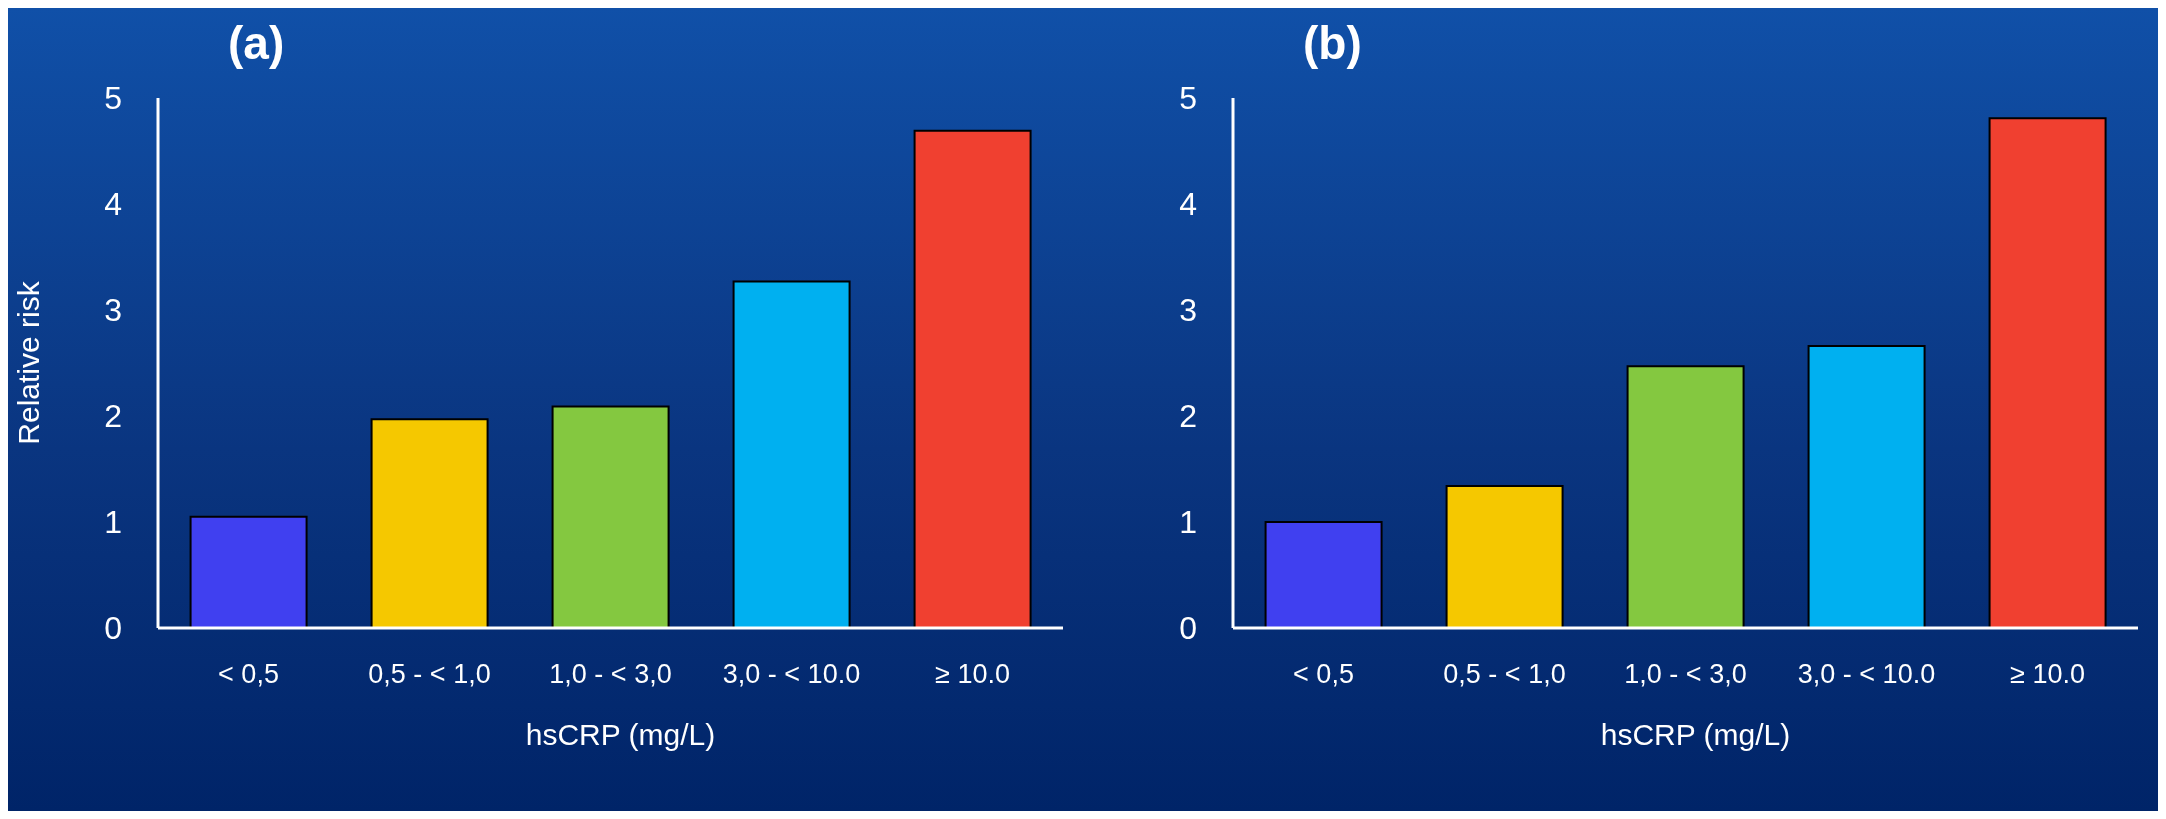 This screenshot has height=819, width=2166. What do you see at coordinates (1332, 43) in the screenshot?
I see `chart-title: (b)` at bounding box center [1332, 43].